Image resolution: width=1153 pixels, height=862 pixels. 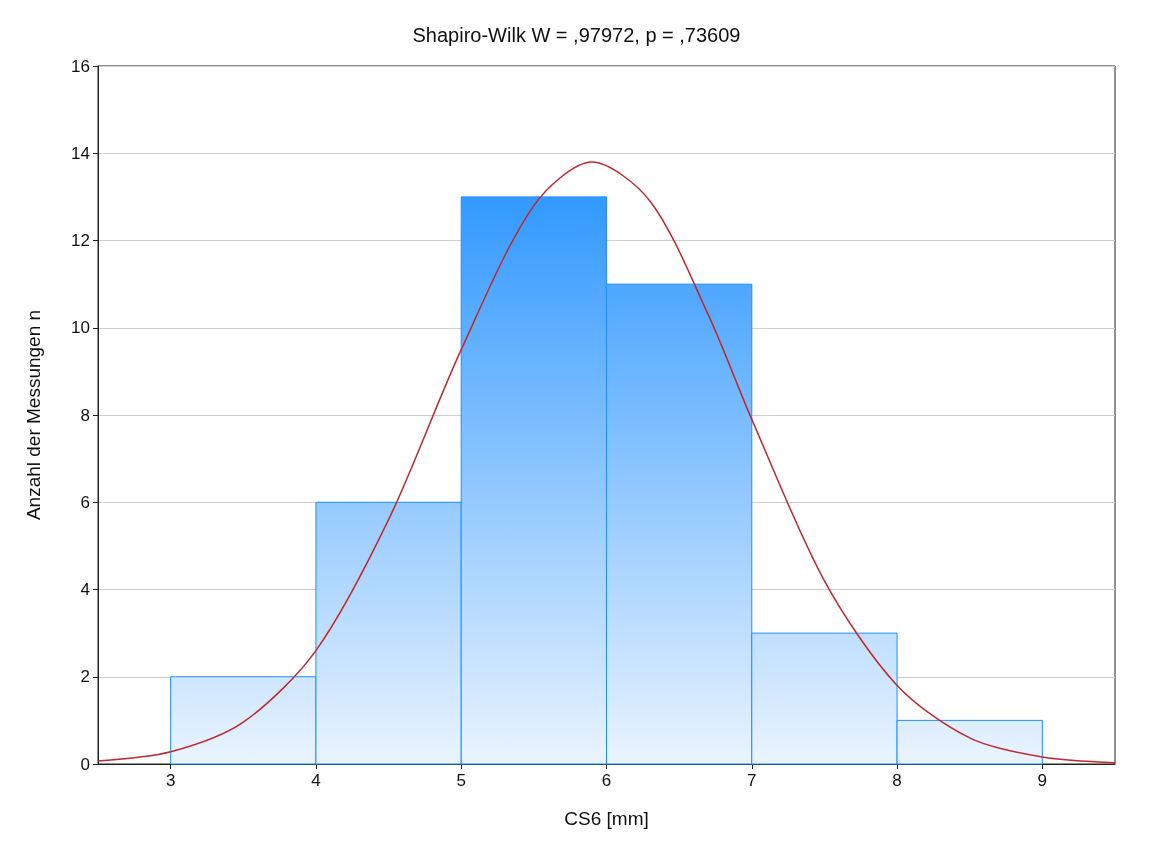 I want to click on y-tick-label: 0, so click(x=85, y=764).